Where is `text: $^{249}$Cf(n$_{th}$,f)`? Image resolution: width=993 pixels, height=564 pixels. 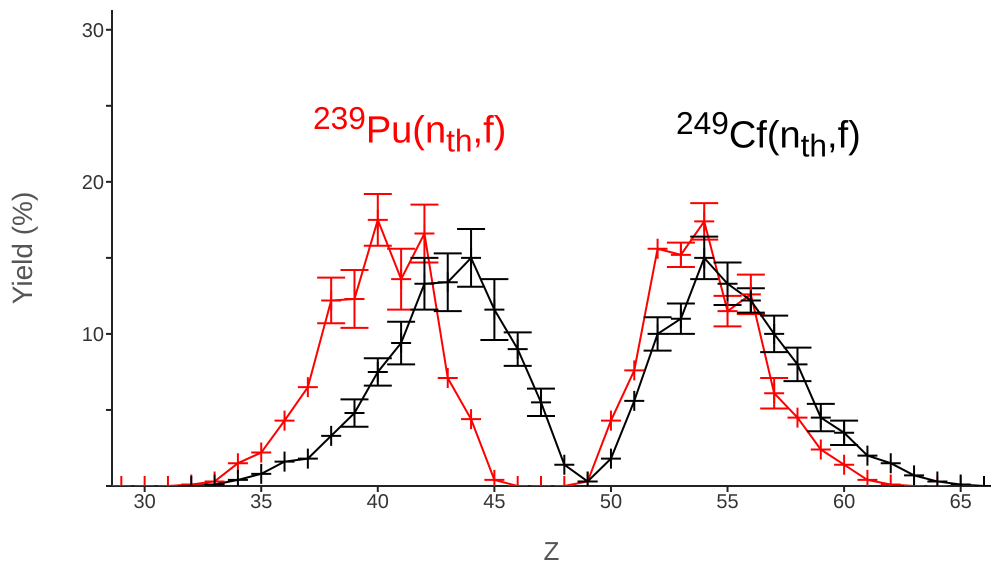
text: $^{249}$Cf(n$_{th}$,f) is located at coordinates (768, 134).